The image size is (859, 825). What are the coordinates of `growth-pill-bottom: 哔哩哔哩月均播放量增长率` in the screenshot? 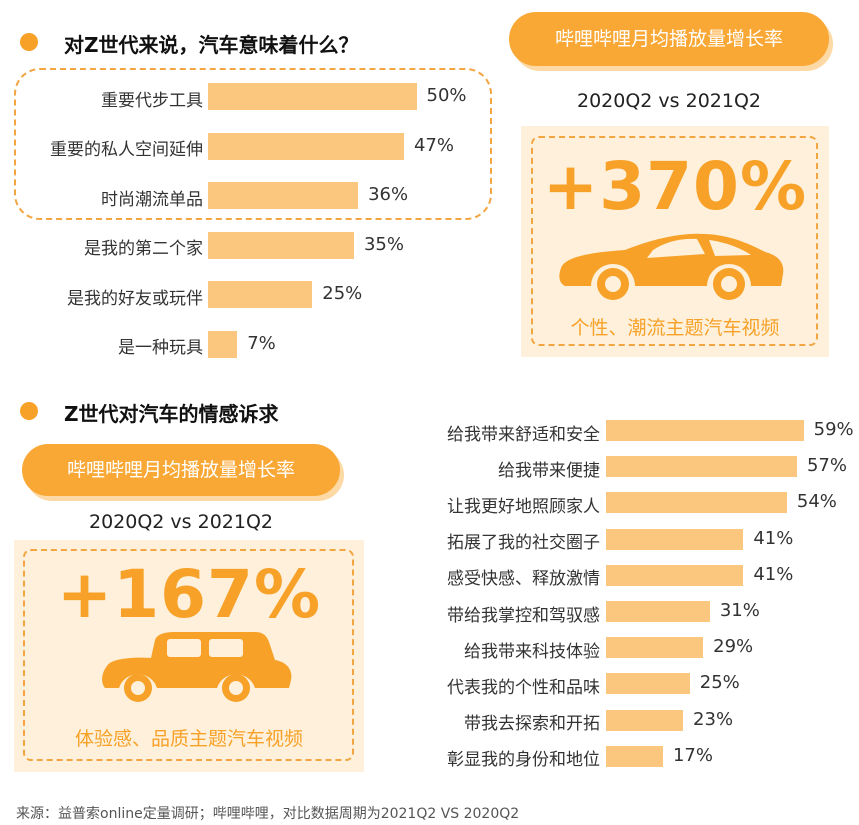 It's located at (181, 470).